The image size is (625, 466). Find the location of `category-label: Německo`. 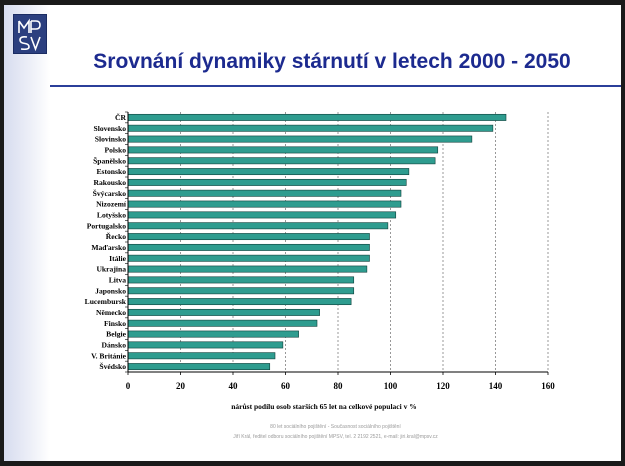

category-label: Německo is located at coordinates (111, 312).